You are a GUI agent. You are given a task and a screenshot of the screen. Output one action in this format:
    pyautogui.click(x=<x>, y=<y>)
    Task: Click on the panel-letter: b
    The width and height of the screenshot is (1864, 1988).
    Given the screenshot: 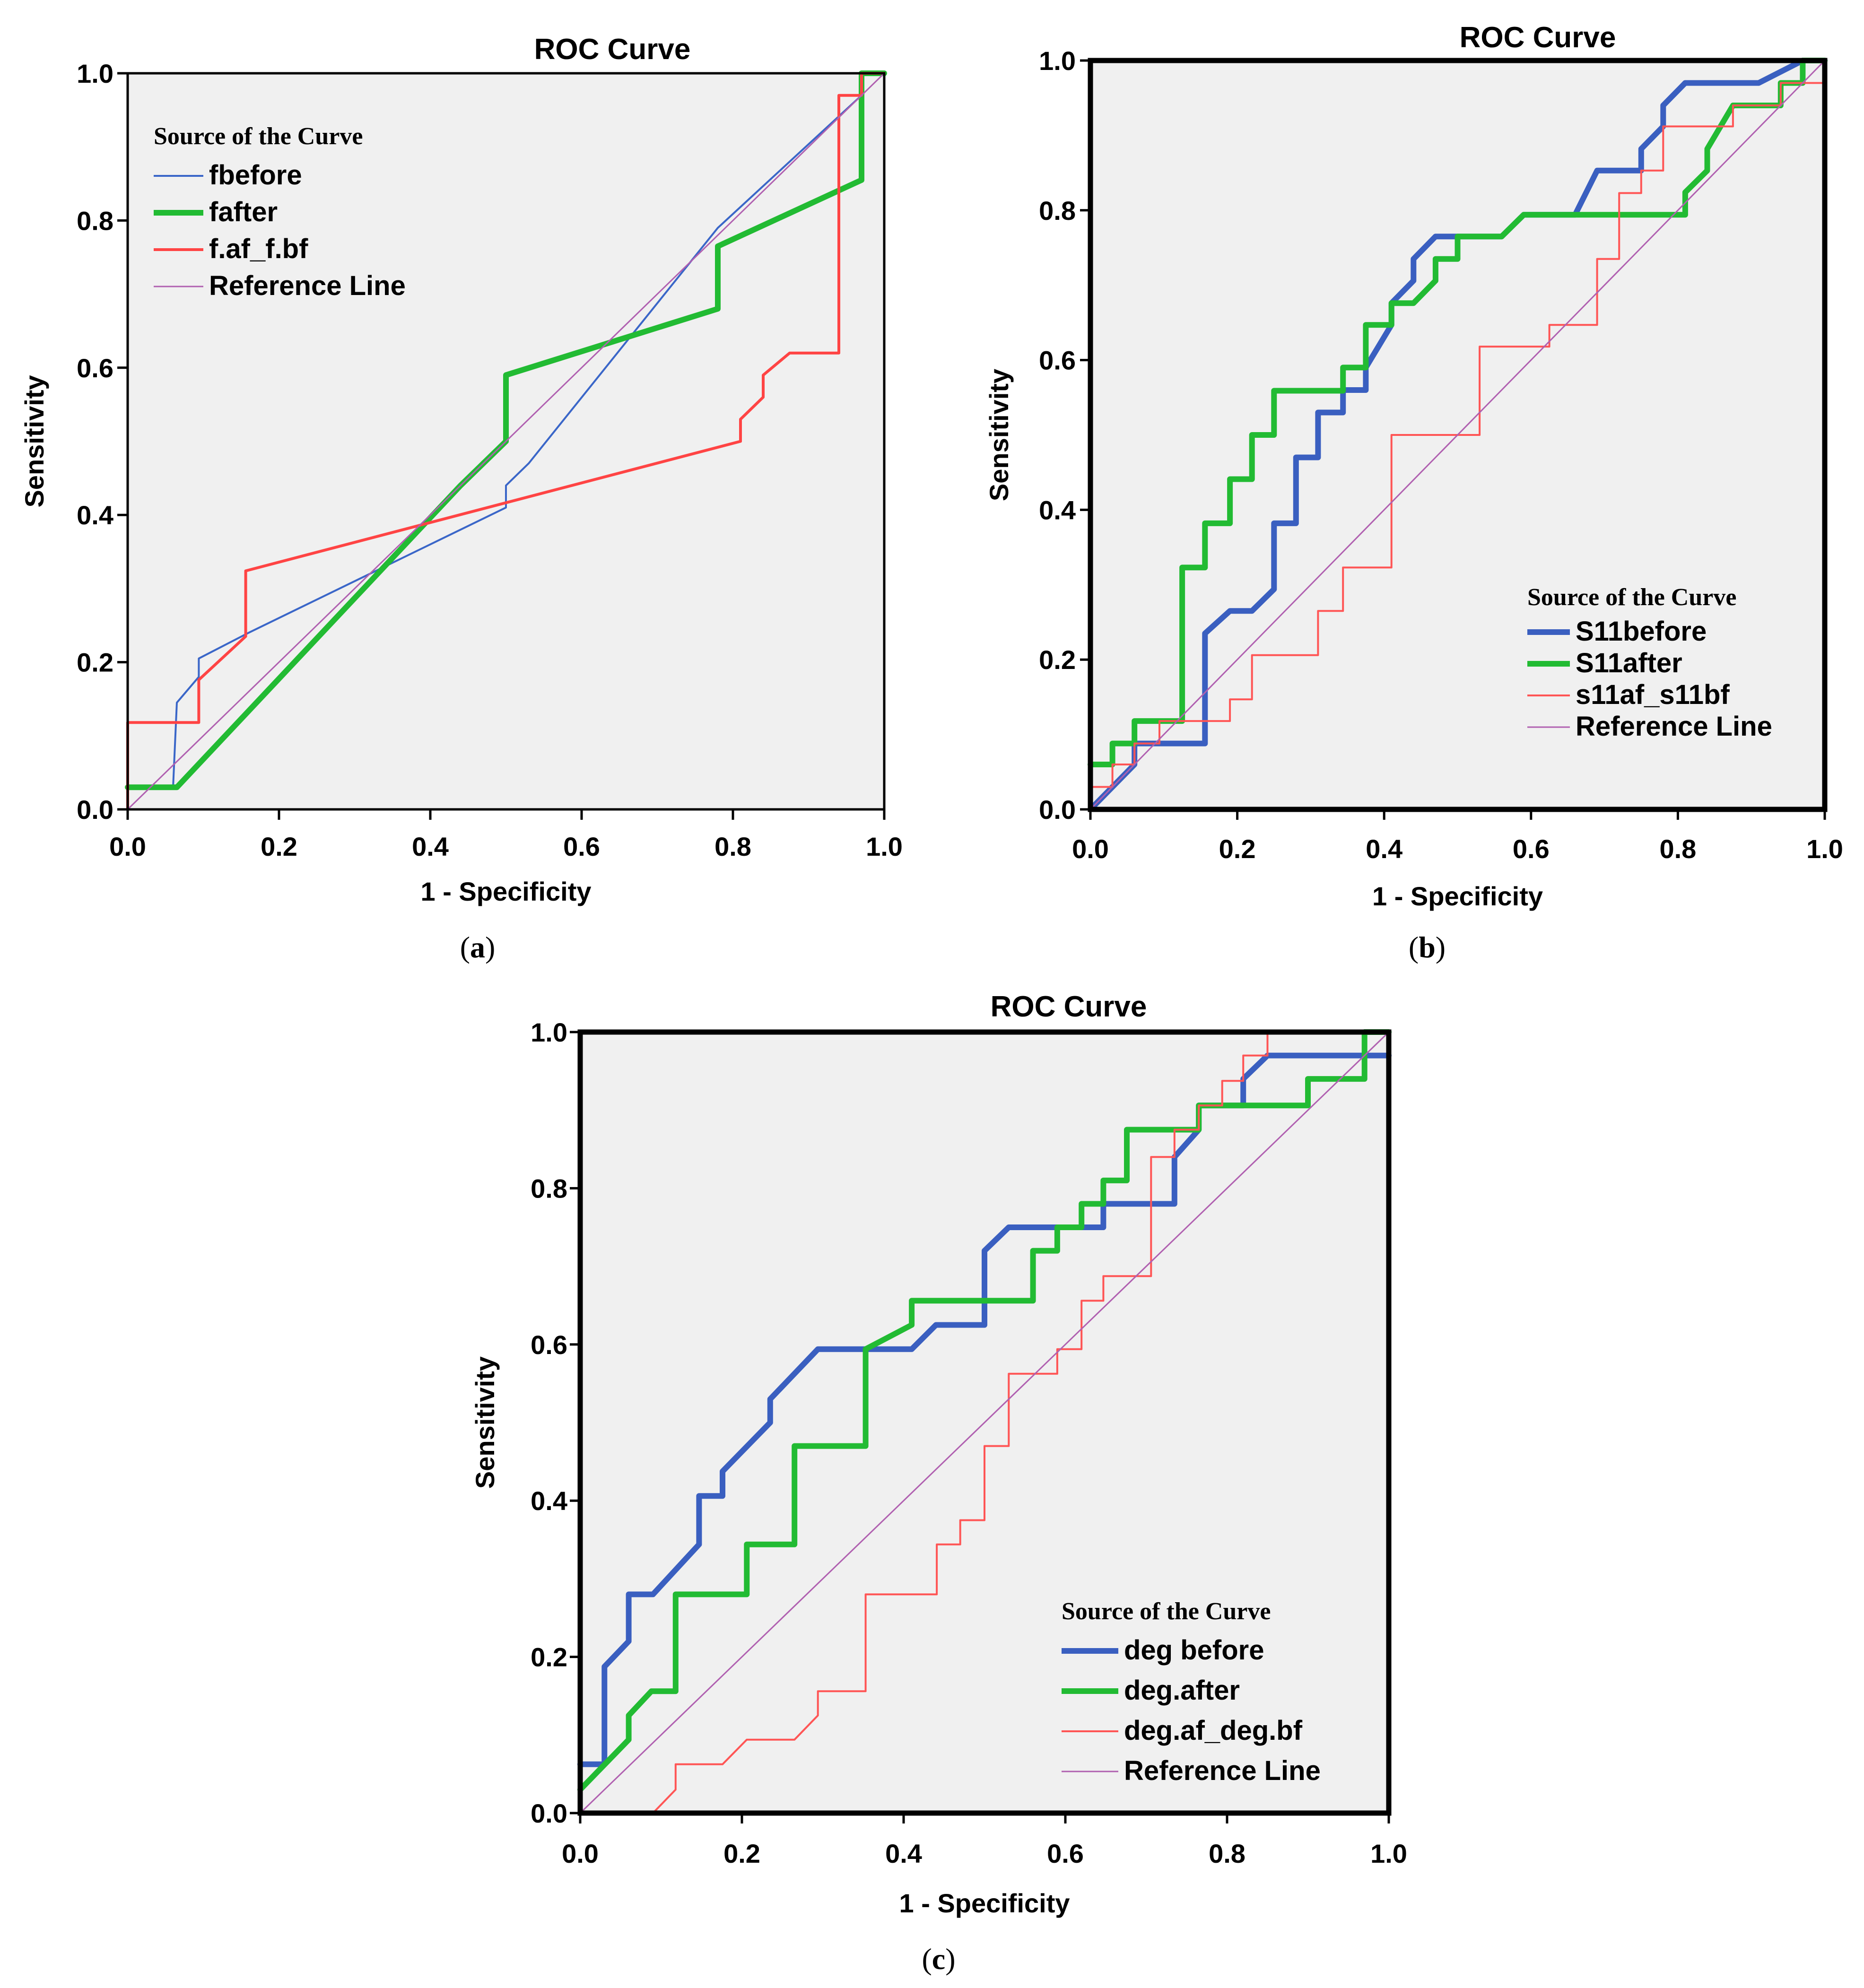 What is the action you would take?
    pyautogui.click(x=1427, y=947)
    